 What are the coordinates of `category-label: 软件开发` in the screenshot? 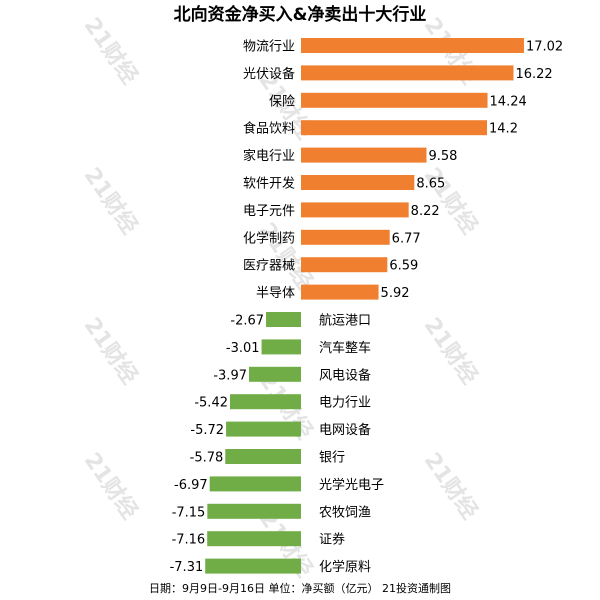 It's located at (269, 184).